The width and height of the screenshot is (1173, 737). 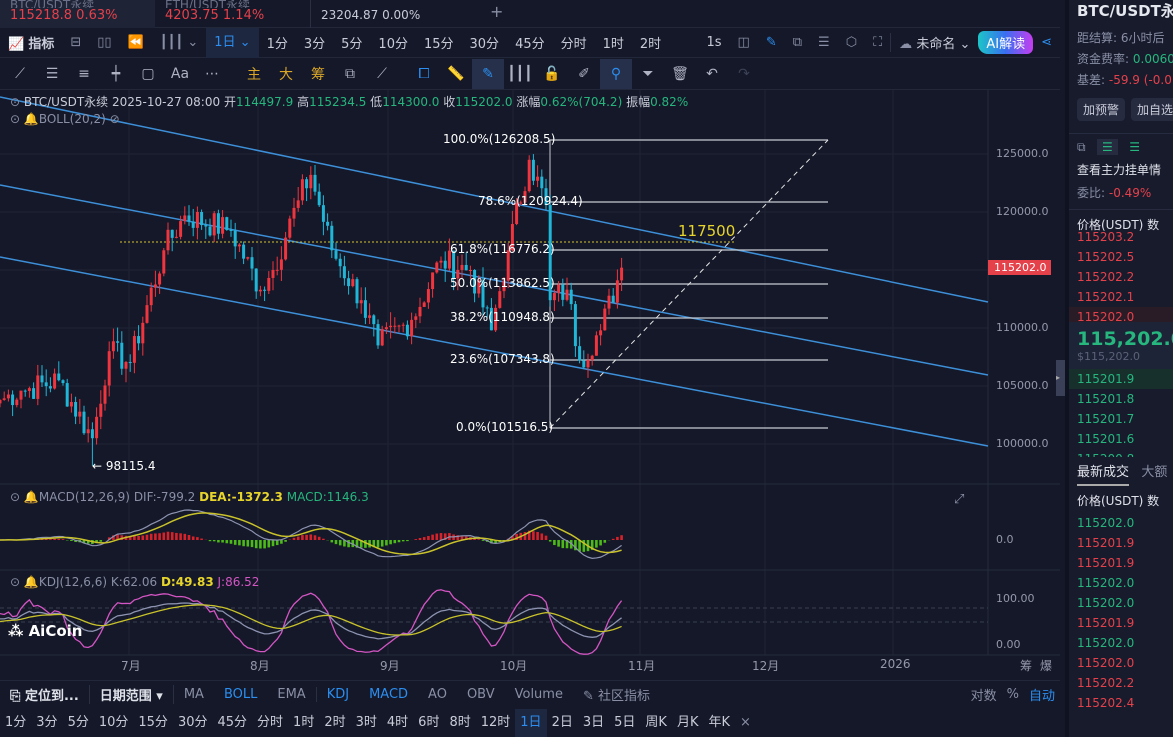 What do you see at coordinates (338, 694) in the screenshot?
I see `ind-kdj: KDJ` at bounding box center [338, 694].